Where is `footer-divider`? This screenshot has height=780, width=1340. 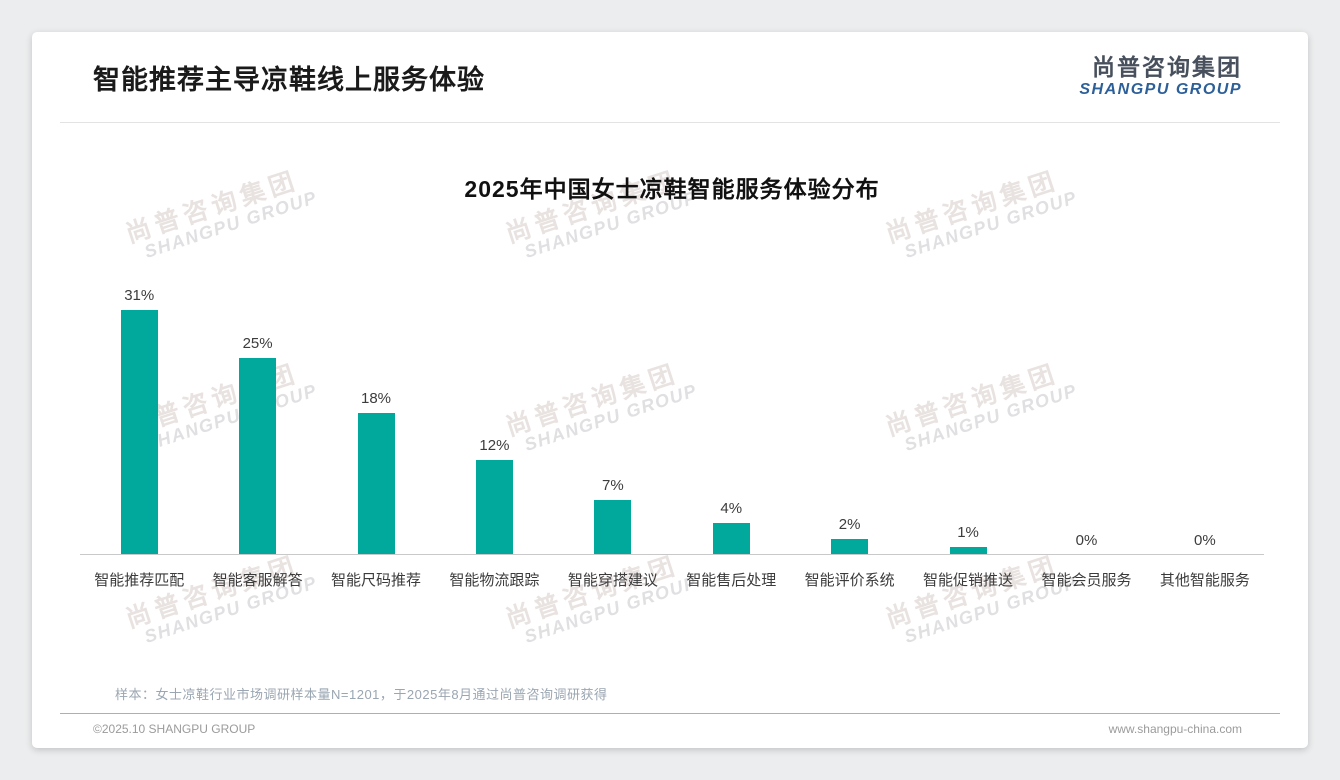 footer-divider is located at coordinates (670, 713).